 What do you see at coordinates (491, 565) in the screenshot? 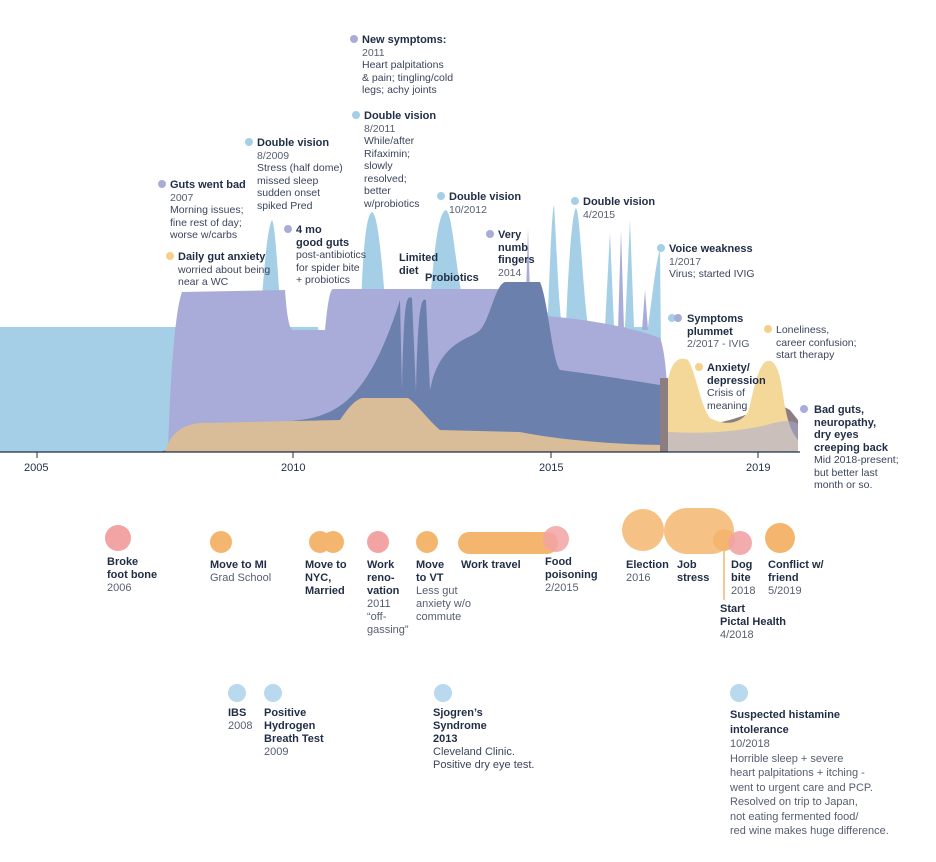
I see `life-event-work-travel: Work travel` at bounding box center [491, 565].